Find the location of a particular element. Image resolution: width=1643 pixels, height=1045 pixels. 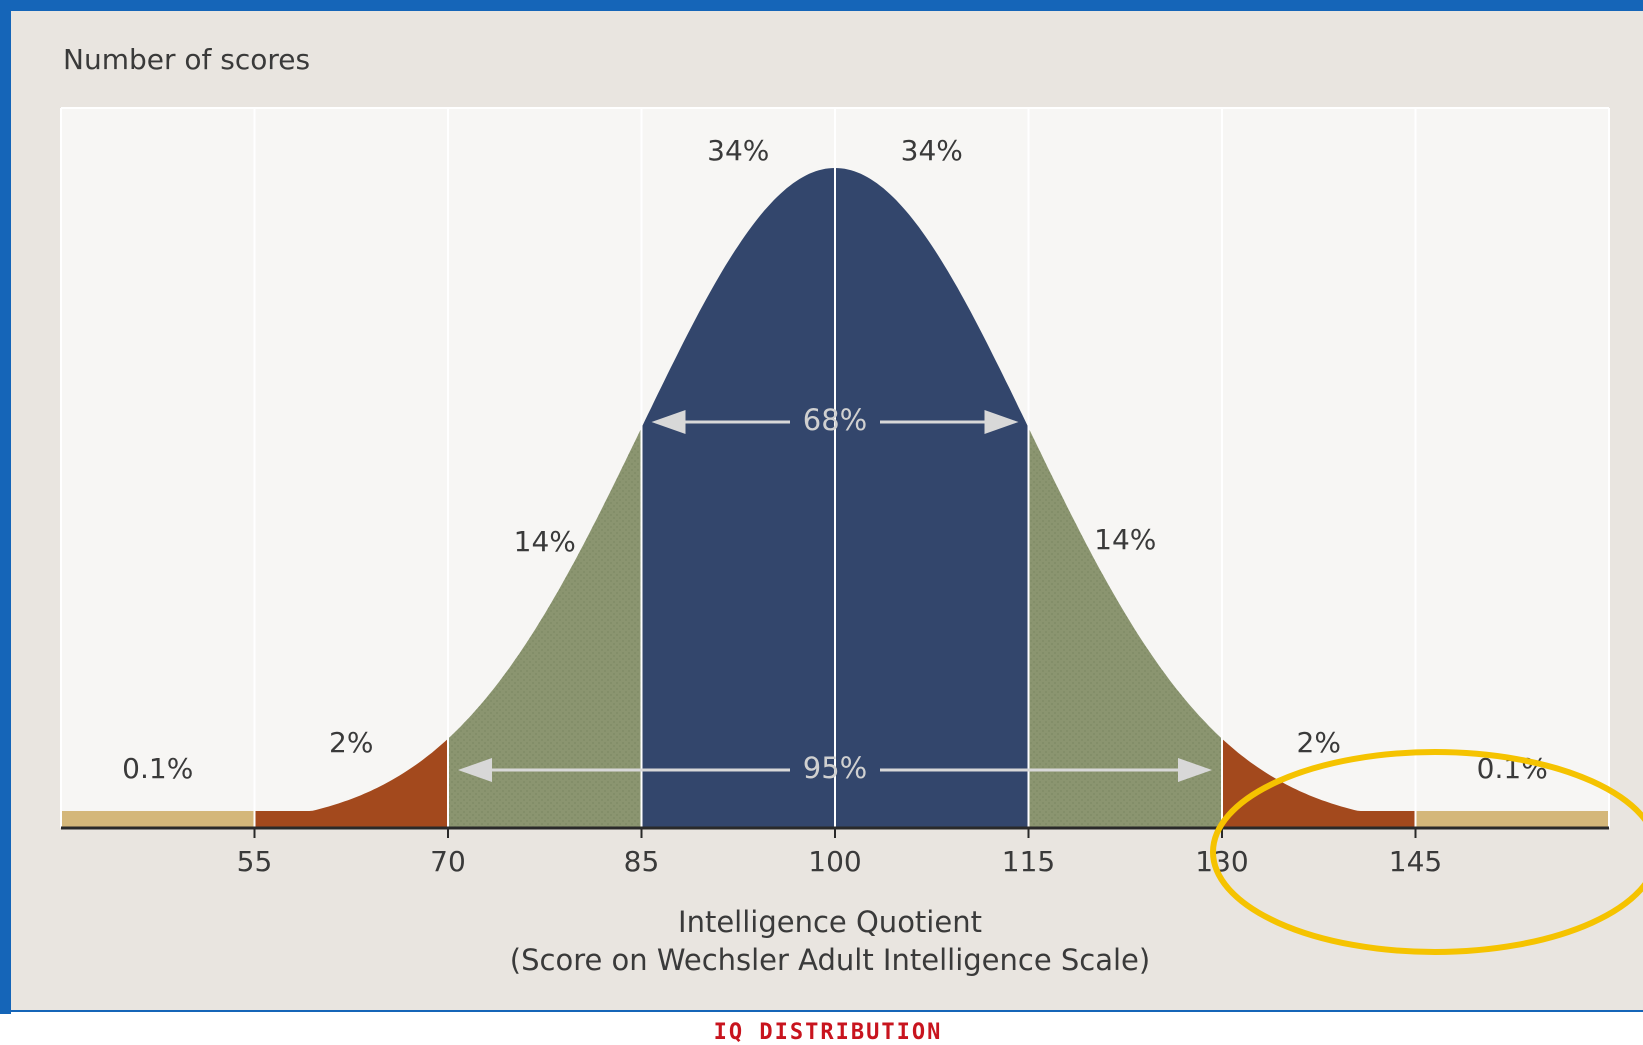

x-tick-label: 70 is located at coordinates (448, 861).